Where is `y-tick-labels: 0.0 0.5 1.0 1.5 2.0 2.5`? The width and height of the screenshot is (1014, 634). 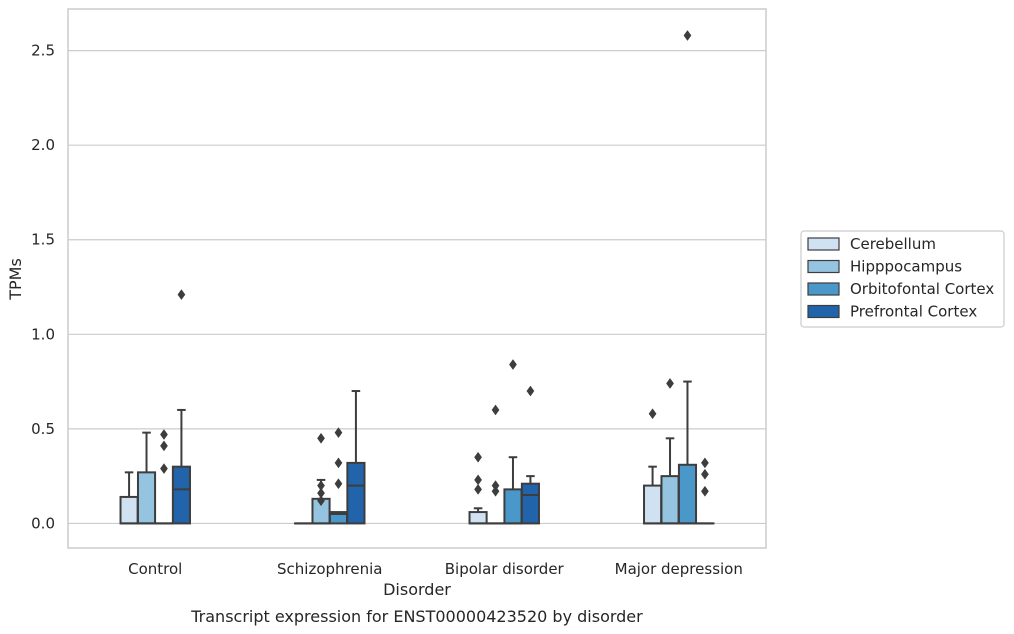
y-tick-labels: 0.0 0.5 1.0 1.5 2.0 2.5 is located at coordinates (43, 287).